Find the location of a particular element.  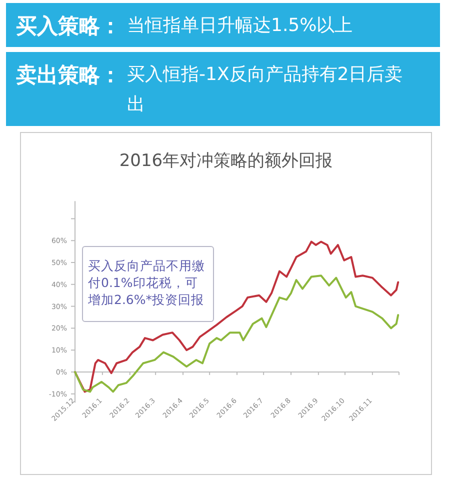

text: 买入策略：当恒指单日升幅达1.5%以上 is located at coordinates (185, 26).